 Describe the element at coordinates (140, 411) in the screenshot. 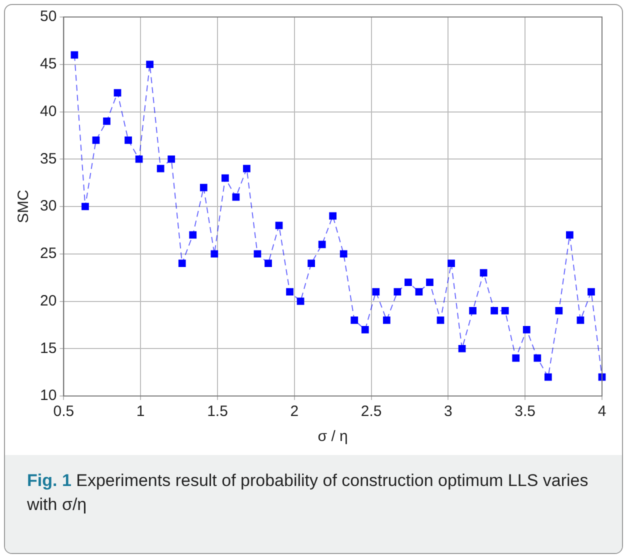

I see `x-tick-label: 1` at that location.